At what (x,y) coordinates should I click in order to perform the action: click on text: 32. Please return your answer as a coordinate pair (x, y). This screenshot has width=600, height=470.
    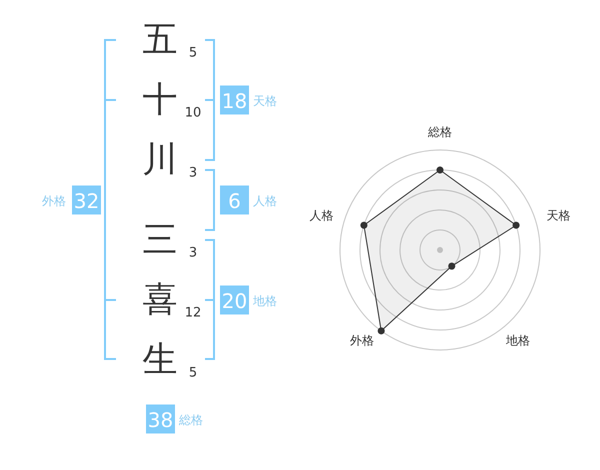
    Looking at the image, I should click on (87, 201).